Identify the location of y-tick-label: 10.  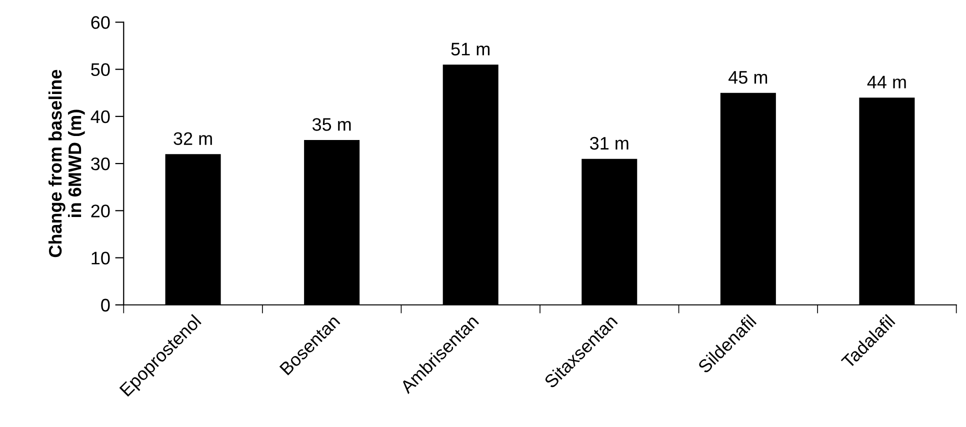
(101, 258).